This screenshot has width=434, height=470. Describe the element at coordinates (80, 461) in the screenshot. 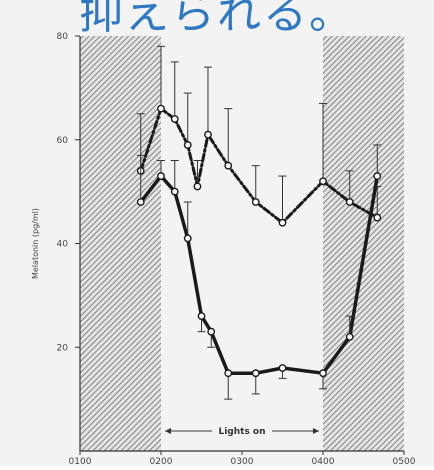

I see `x-tick-label: 0100` at that location.